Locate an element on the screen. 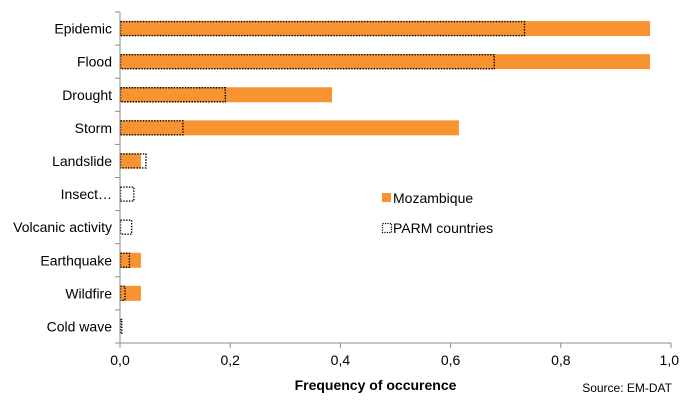 This screenshot has width=681, height=405. legend-label-parm-countries: PARM countries is located at coordinates (443, 228).